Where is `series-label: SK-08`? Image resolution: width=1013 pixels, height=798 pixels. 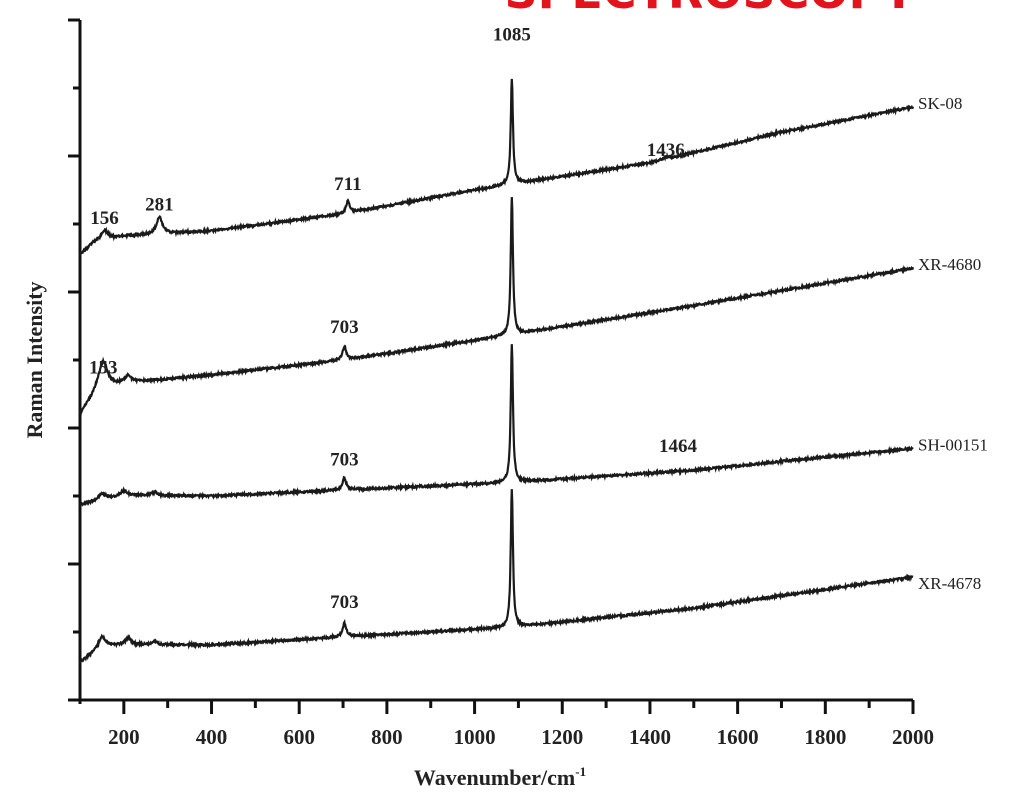 series-label: SK-08 is located at coordinates (940, 103).